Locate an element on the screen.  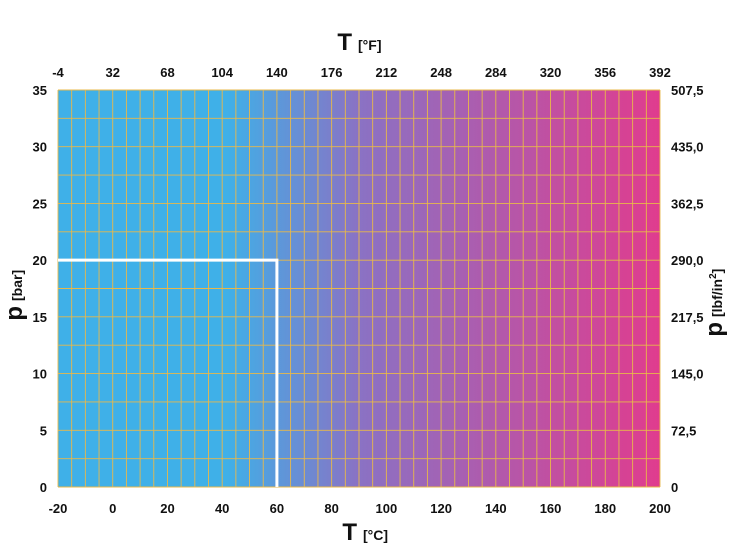
y-right-tick-label: 507,5 is located at coordinates (687, 90).